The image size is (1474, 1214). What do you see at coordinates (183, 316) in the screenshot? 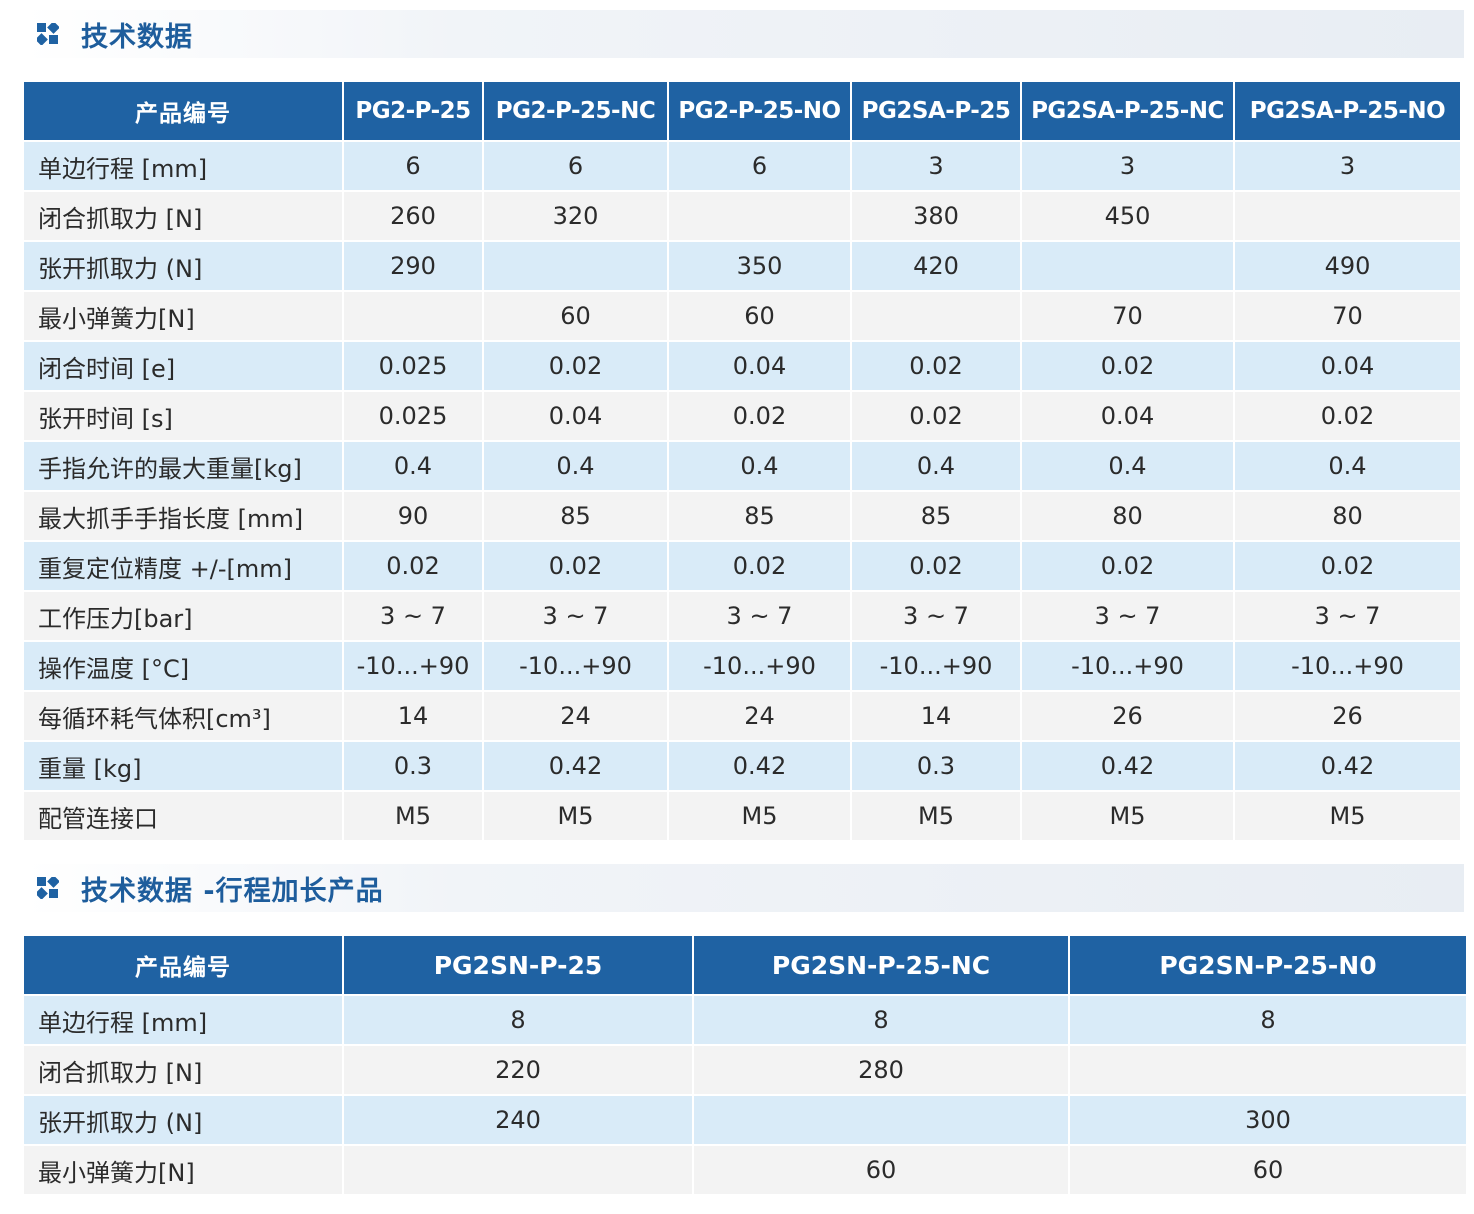
I see `row-label: 最小弹簧力[N]` at bounding box center [183, 316].